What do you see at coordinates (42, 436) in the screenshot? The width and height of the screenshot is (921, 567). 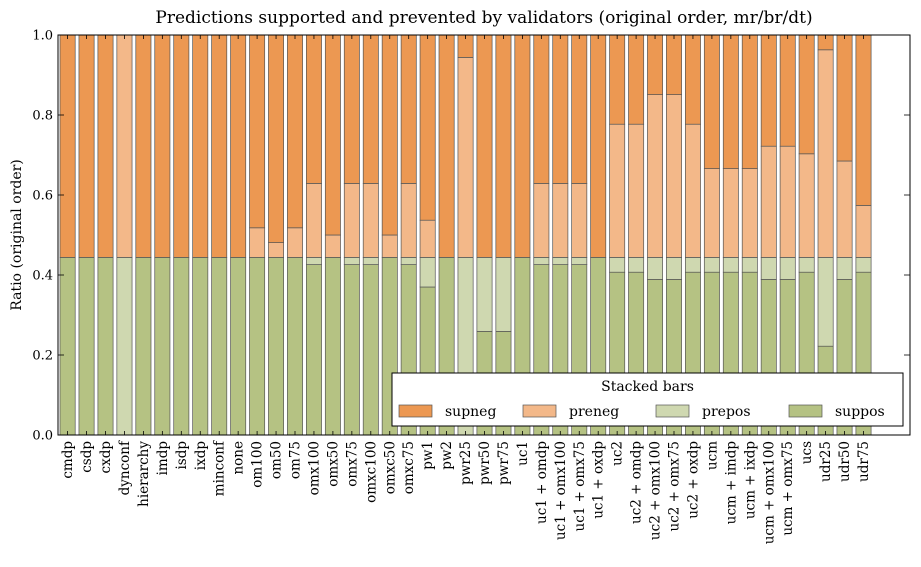 I see `y-tick-label: 0.0` at bounding box center [42, 436].